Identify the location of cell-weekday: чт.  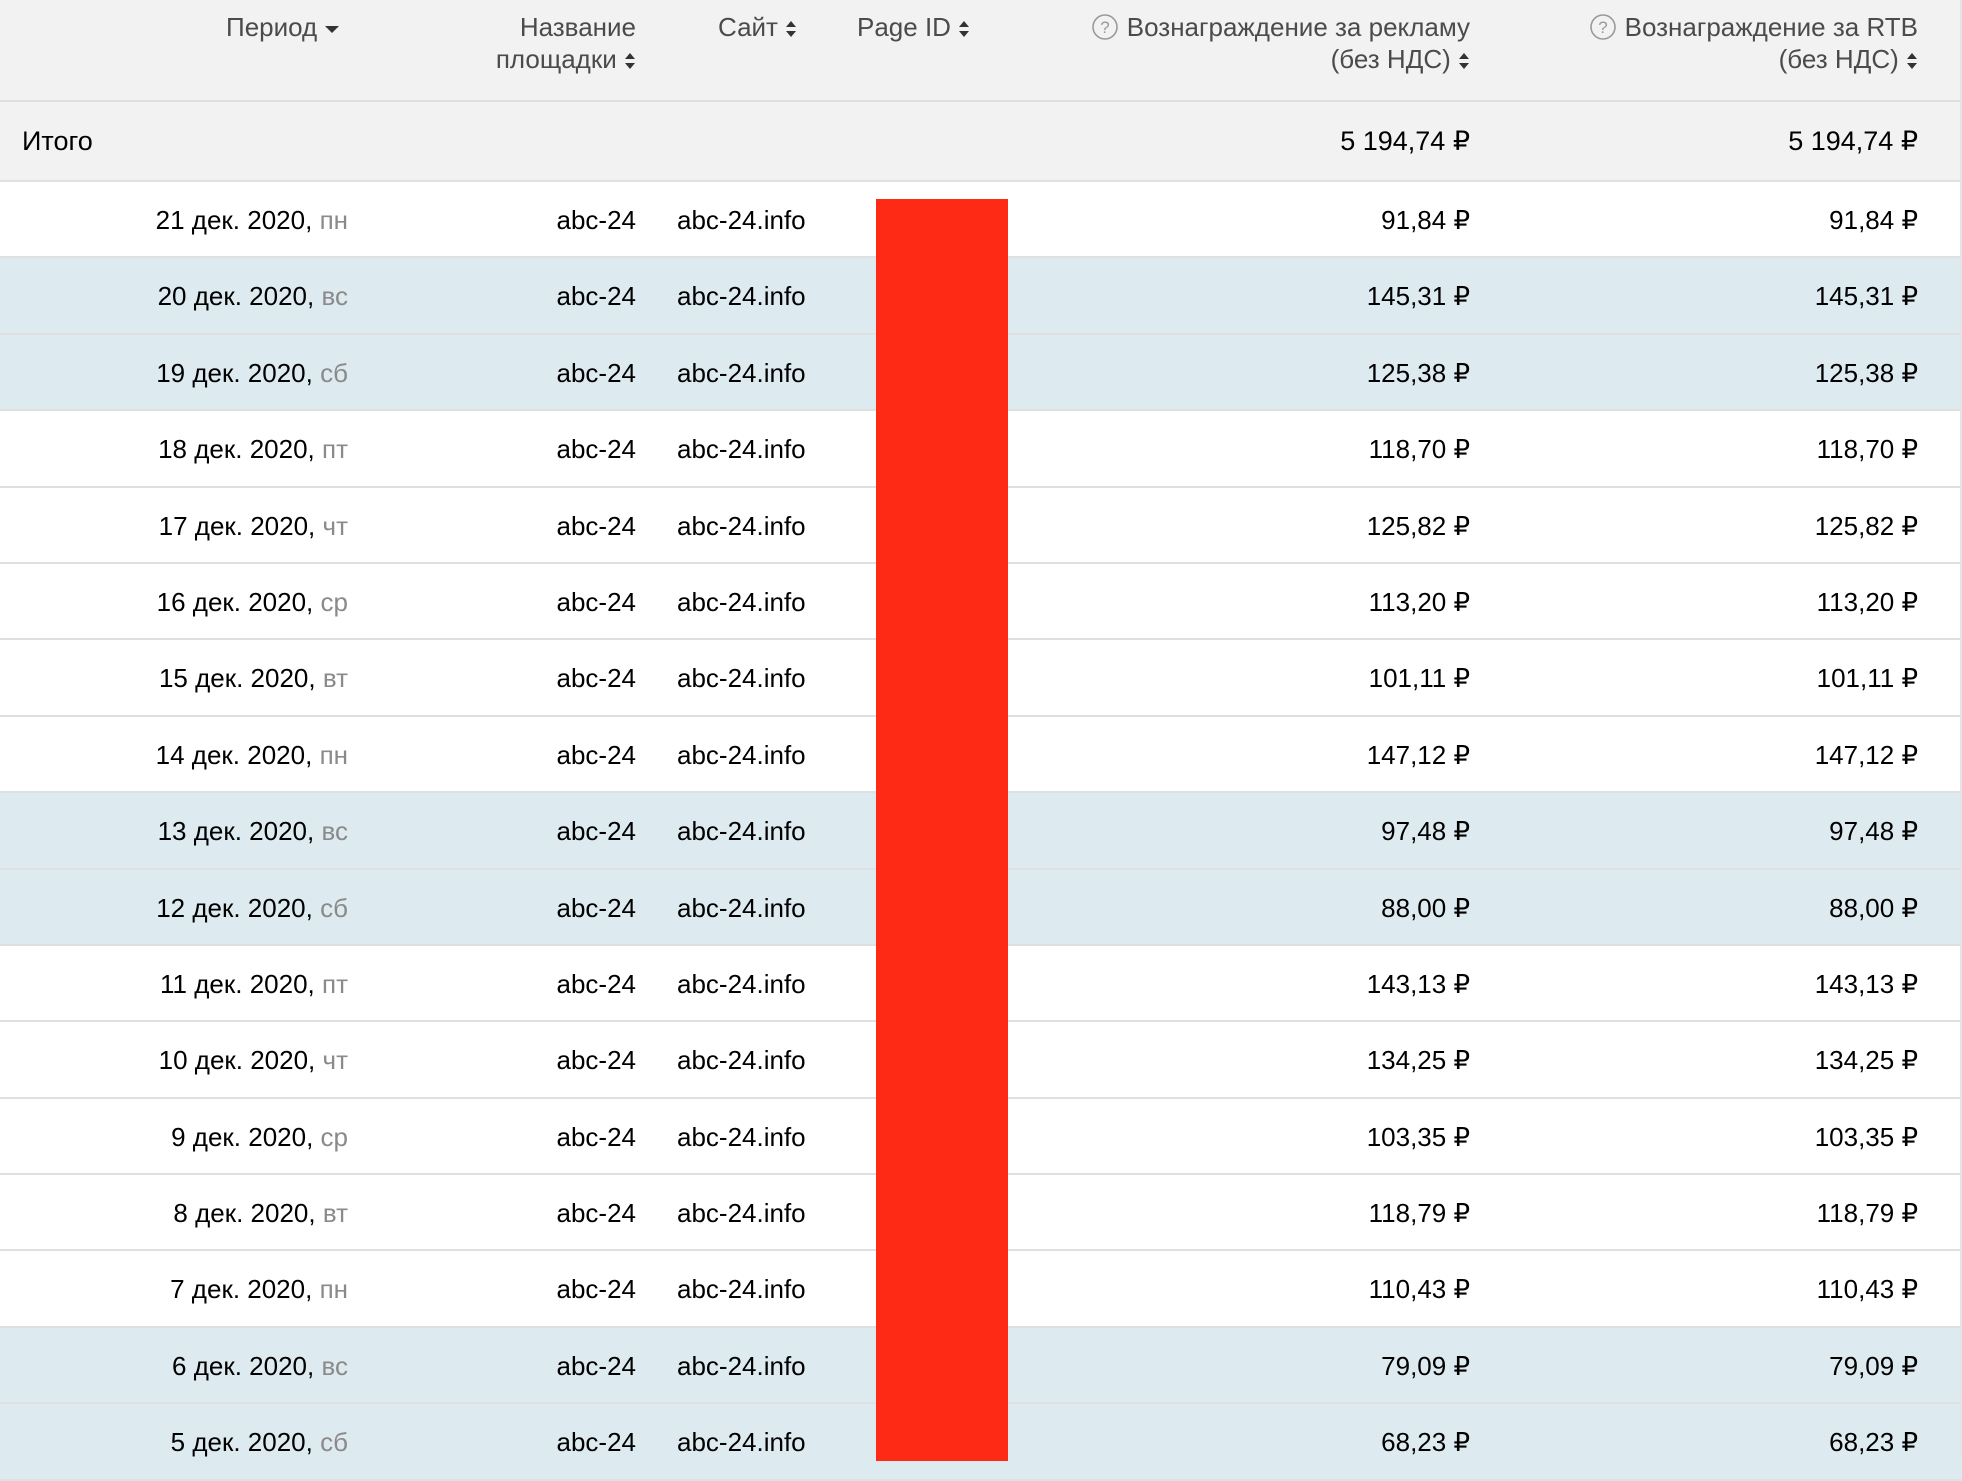
(335, 525).